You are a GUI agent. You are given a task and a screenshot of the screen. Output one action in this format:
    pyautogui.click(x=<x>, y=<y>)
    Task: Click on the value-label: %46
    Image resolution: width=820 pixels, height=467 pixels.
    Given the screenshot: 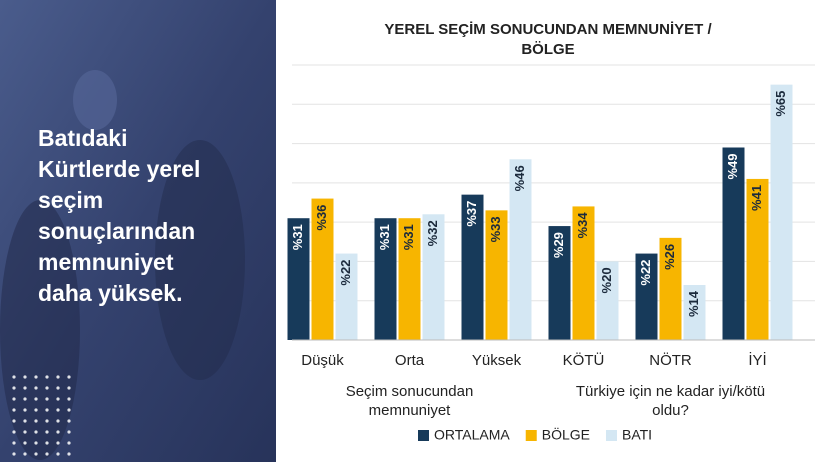 What is the action you would take?
    pyautogui.click(x=519, y=178)
    